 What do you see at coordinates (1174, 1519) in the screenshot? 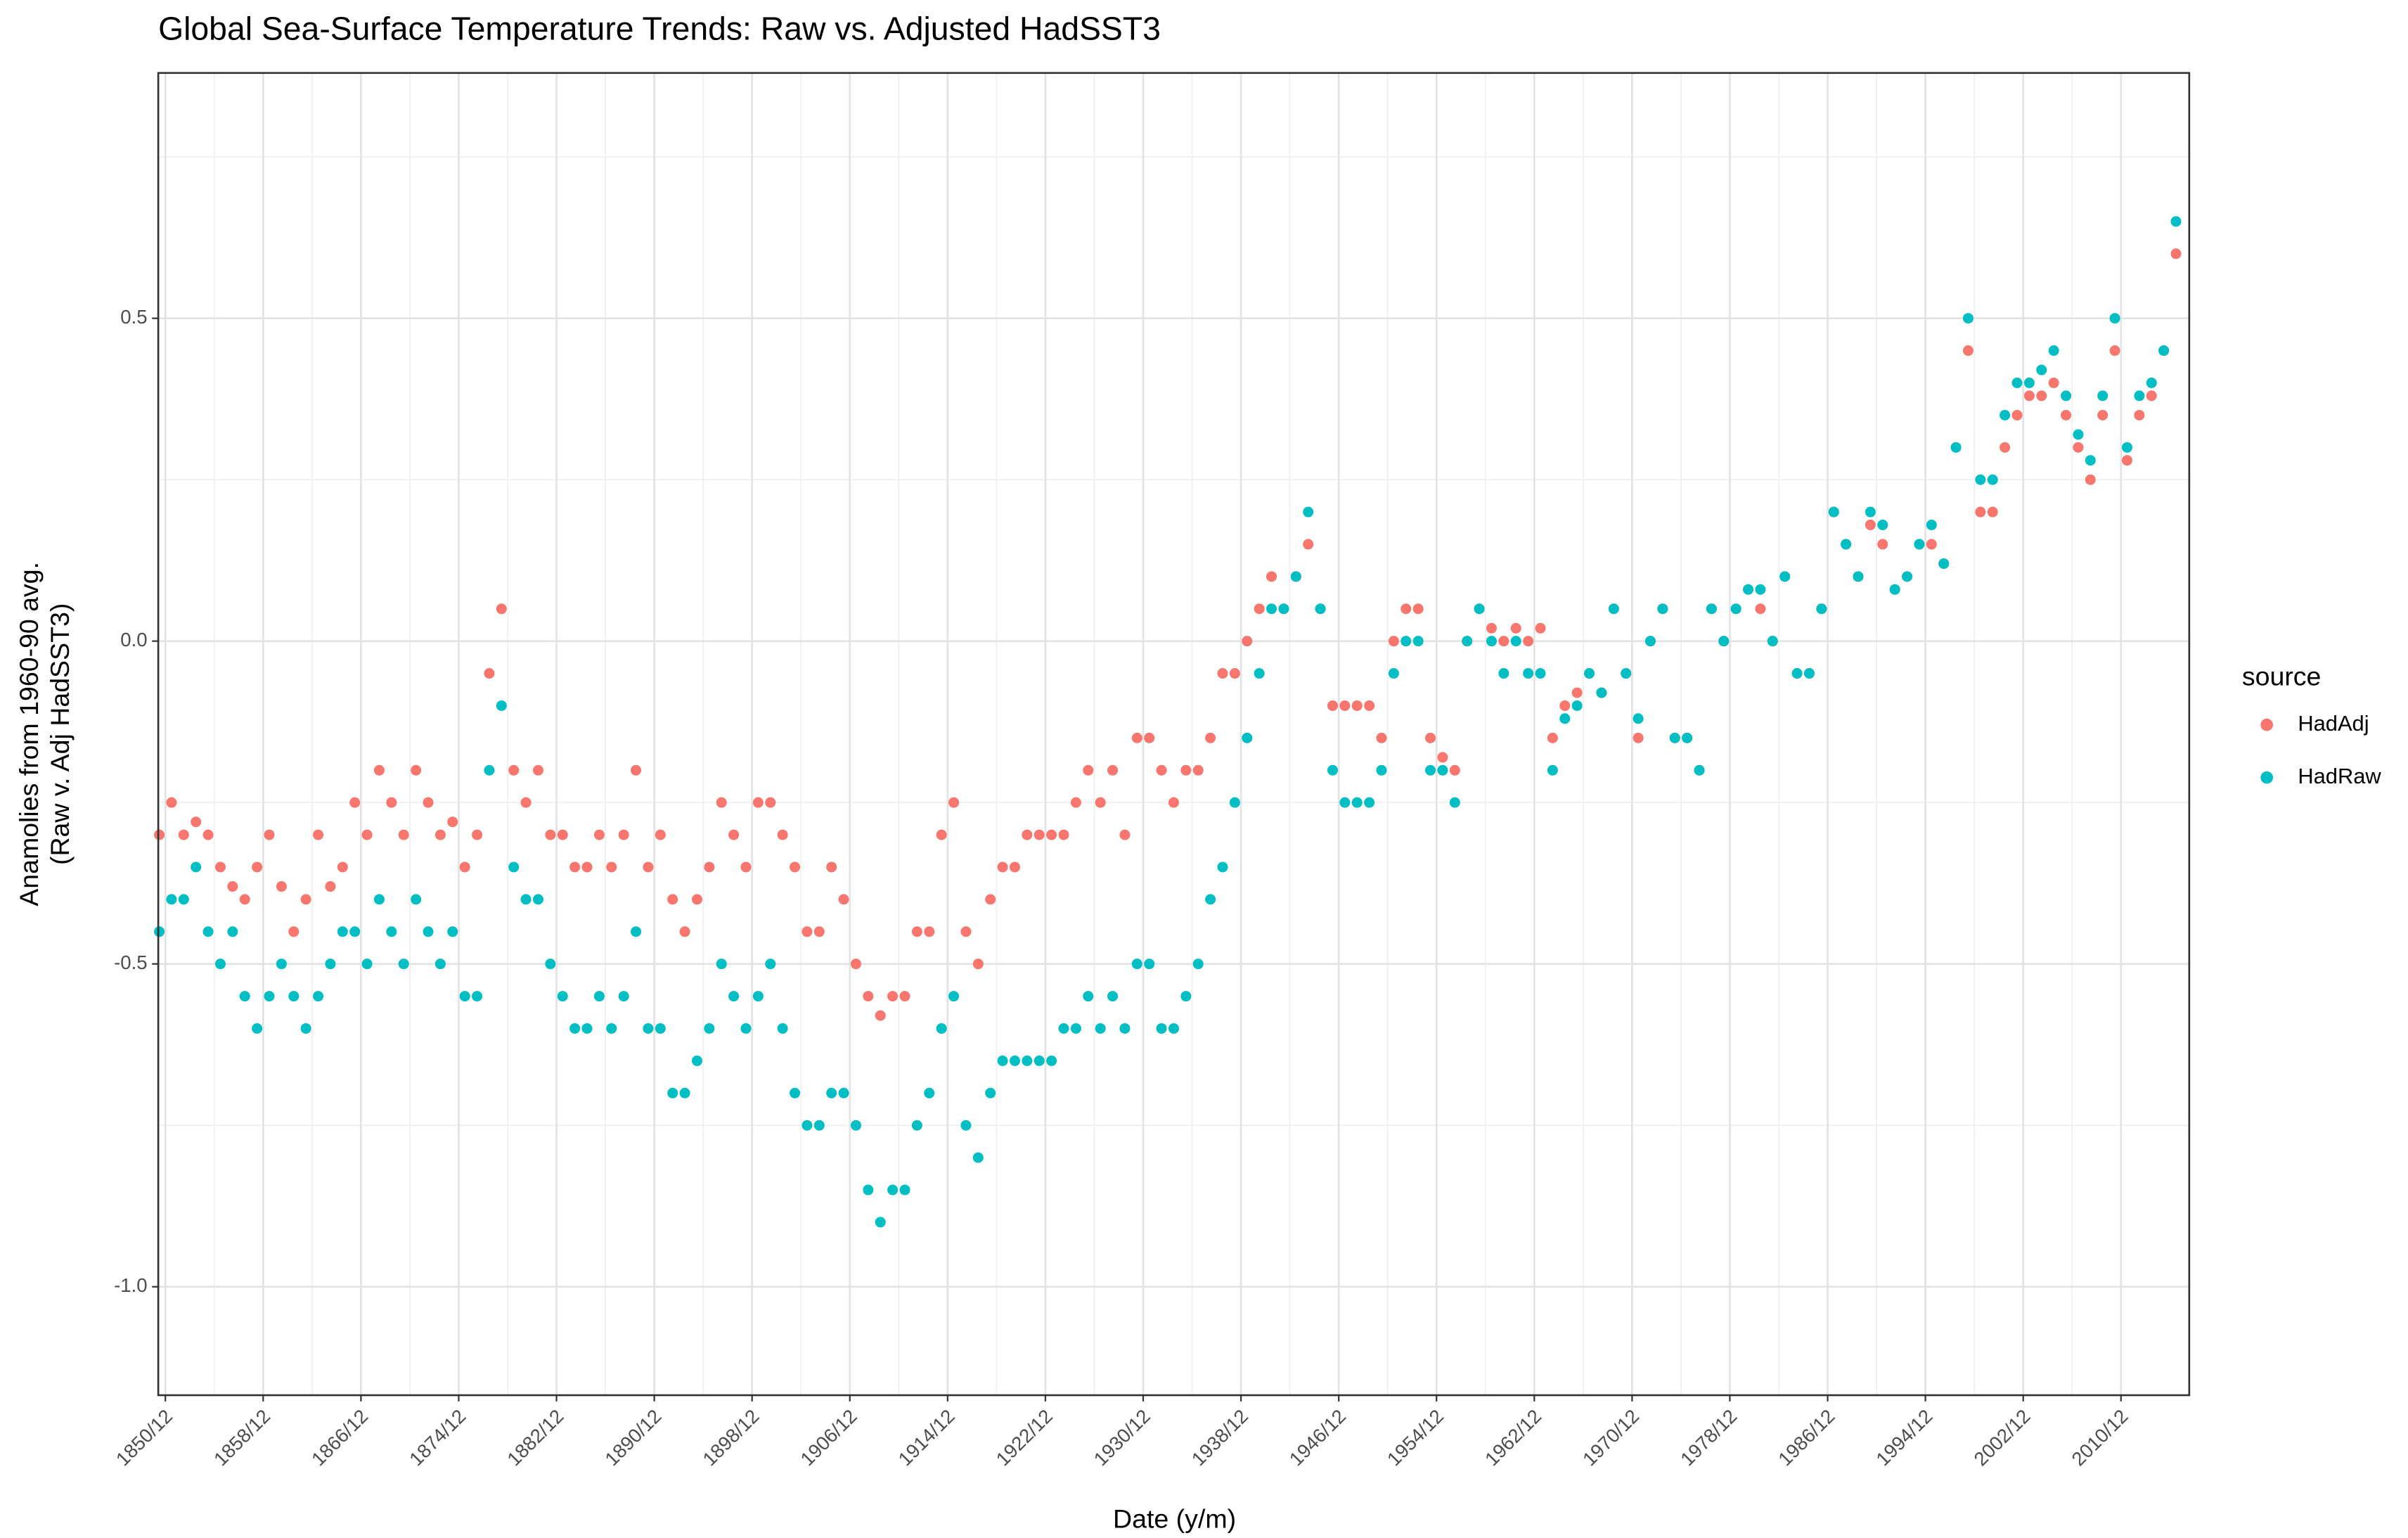
I see `x-axis-title: Date (y/m)` at bounding box center [1174, 1519].